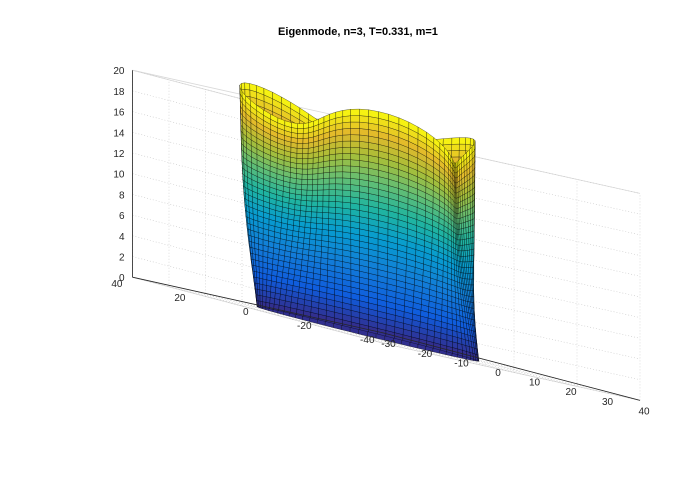 This screenshot has height=485, width=690. I want to click on z-tick-label: 2, so click(122, 258).